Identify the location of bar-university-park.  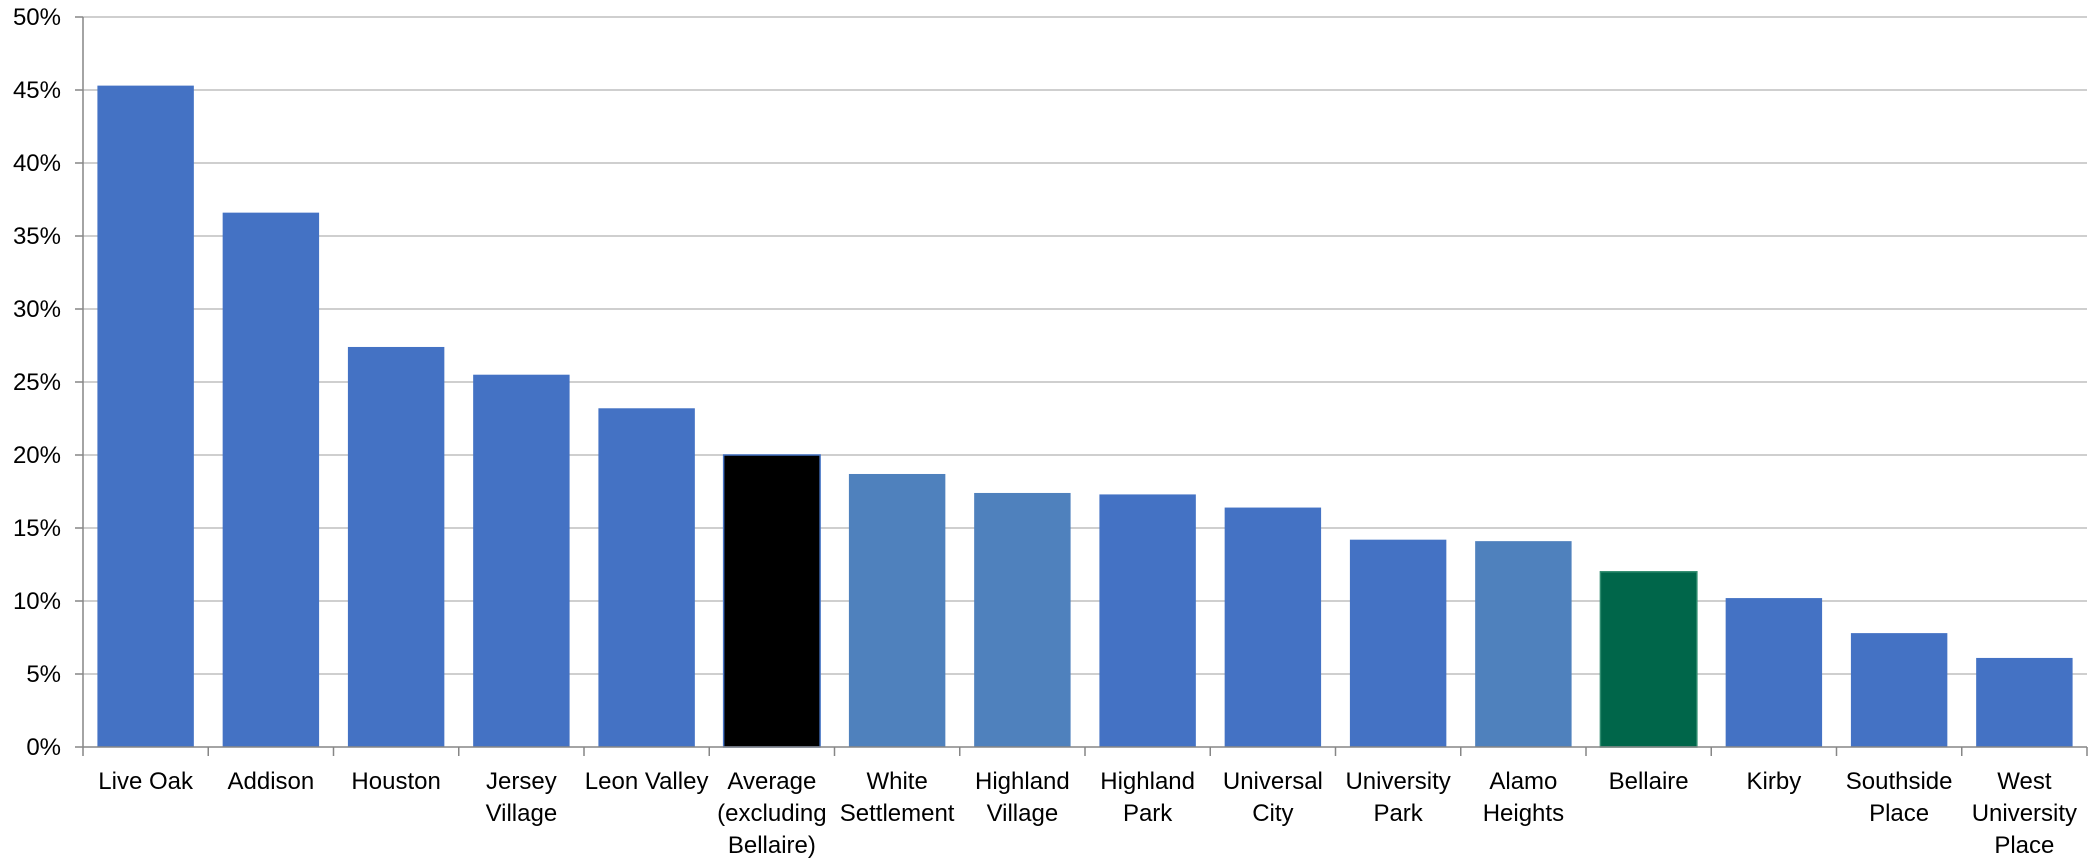
(1398, 643).